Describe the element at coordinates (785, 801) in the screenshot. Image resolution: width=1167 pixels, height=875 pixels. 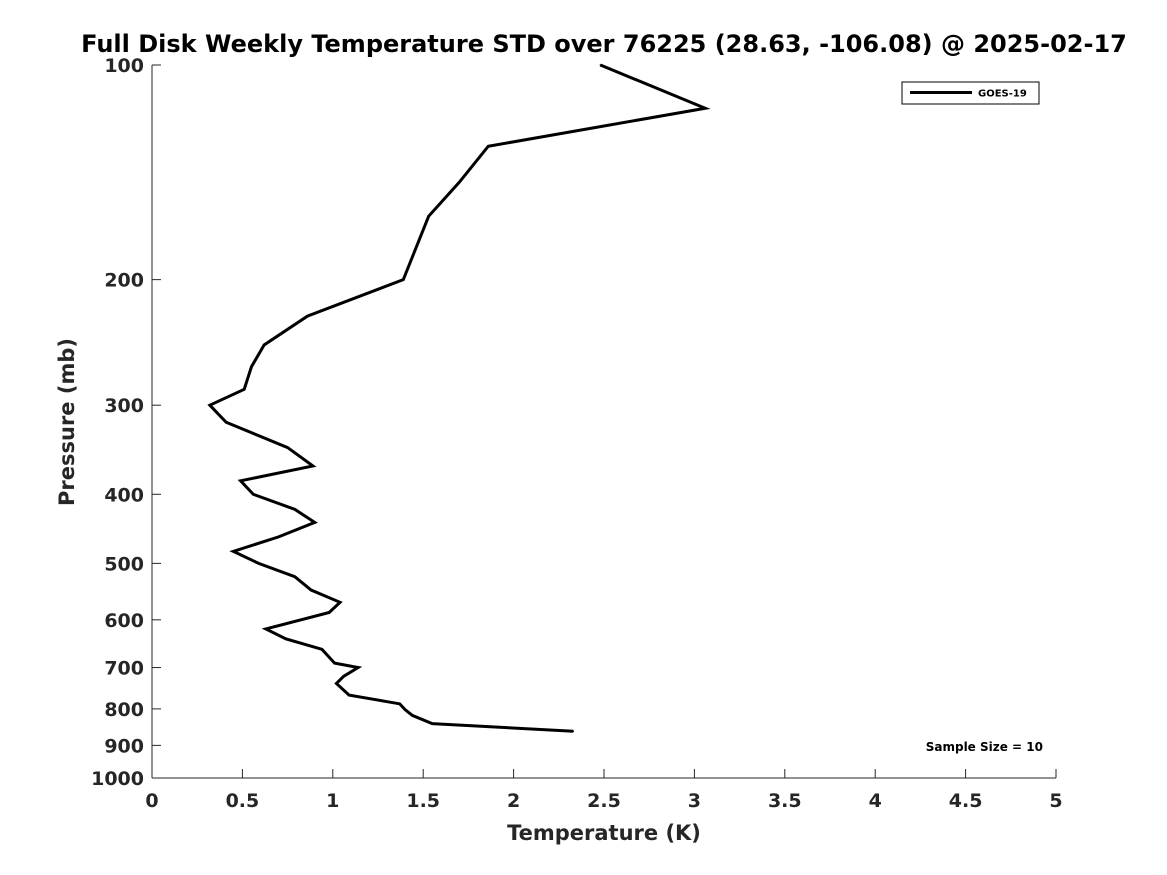
I see `x-tick-label: 3.5` at that location.